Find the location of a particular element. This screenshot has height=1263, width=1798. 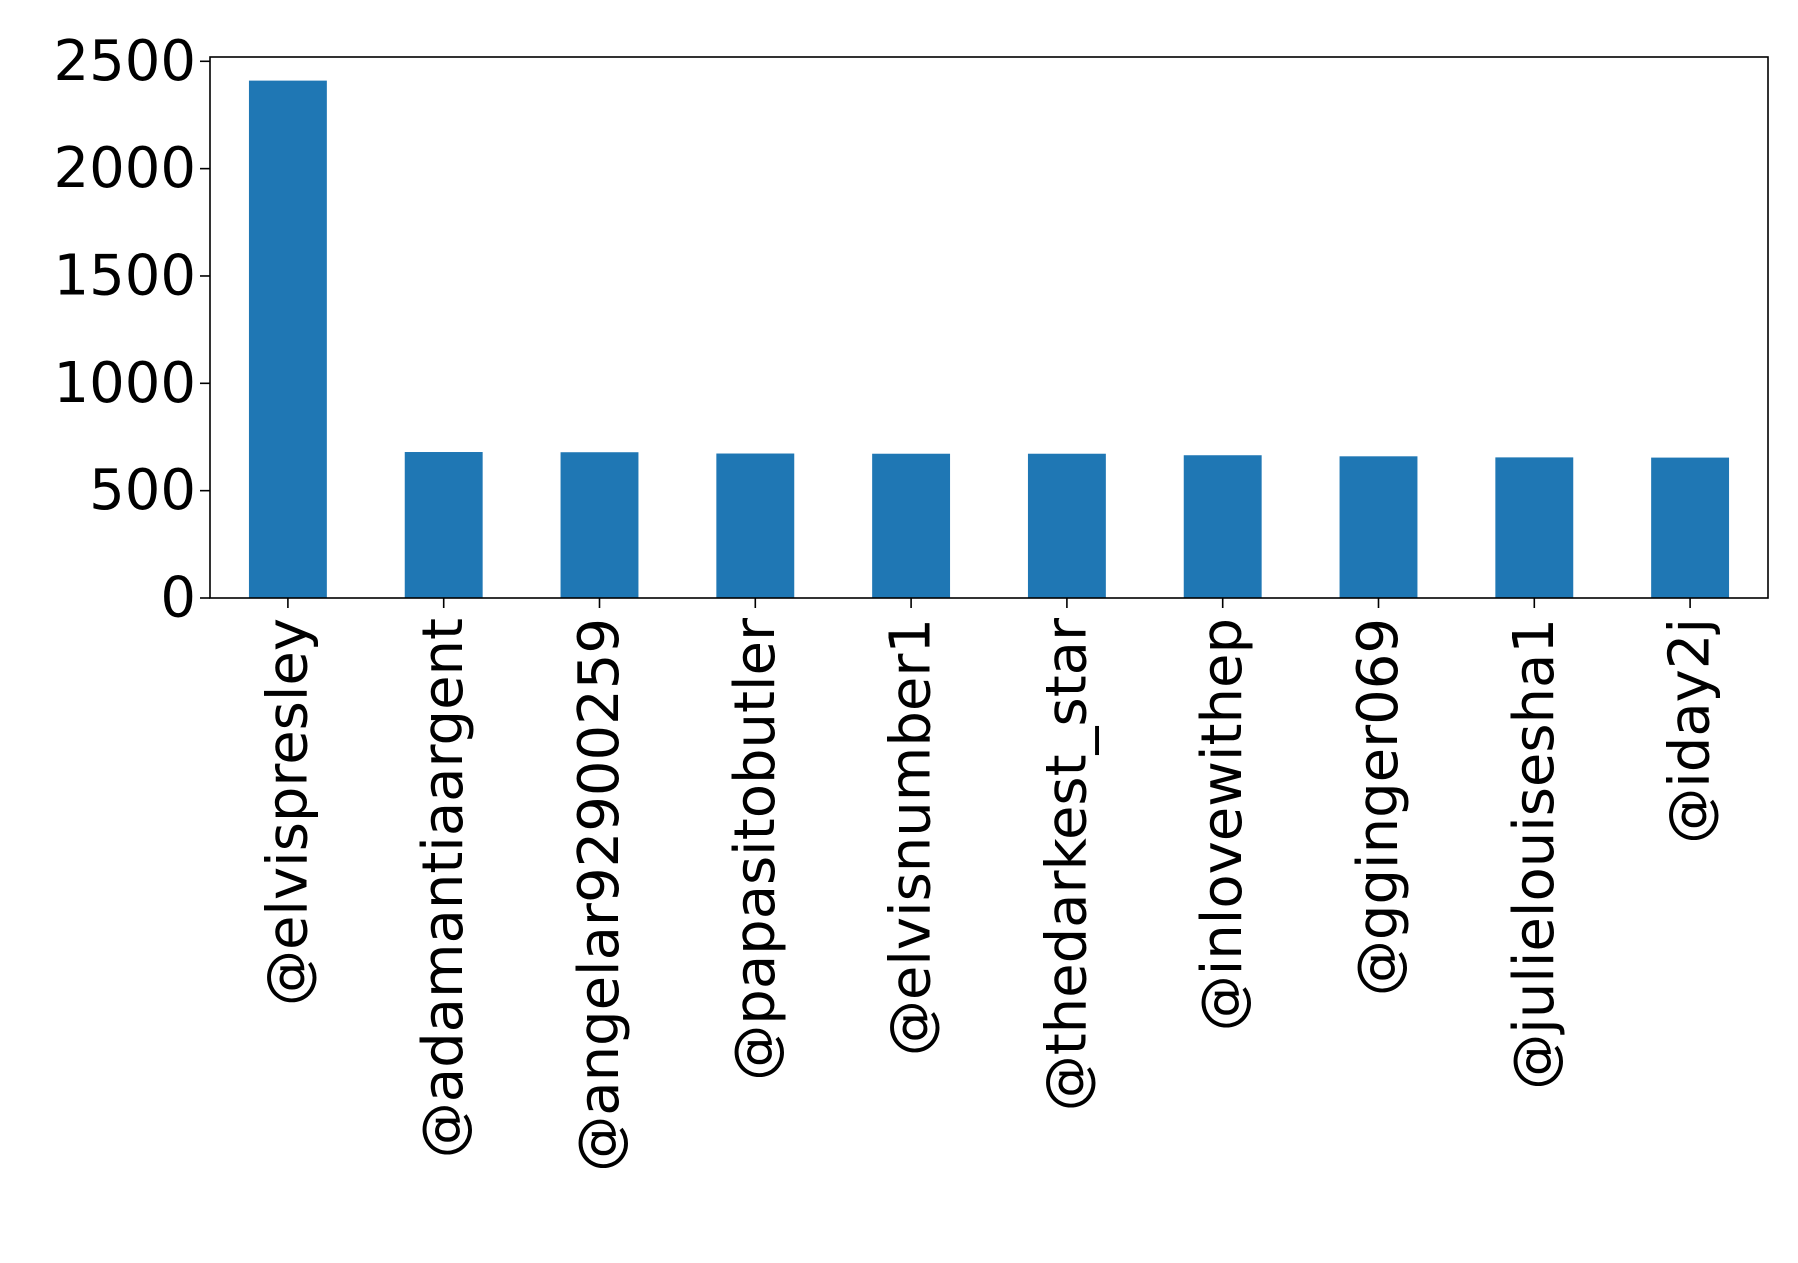

y-tick-label-0: 0 is located at coordinates (178, 598).